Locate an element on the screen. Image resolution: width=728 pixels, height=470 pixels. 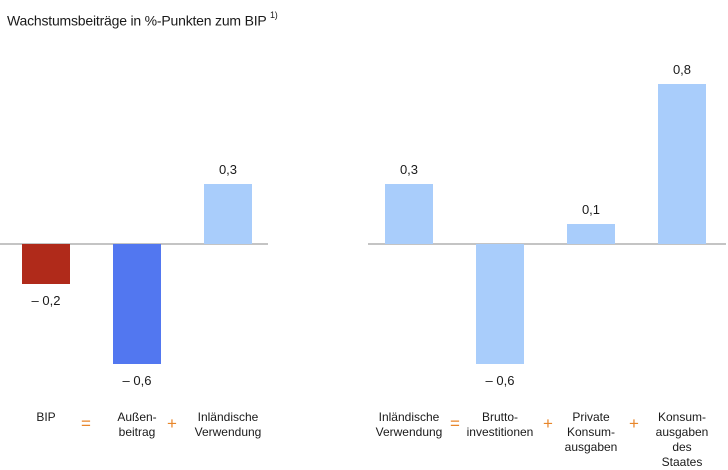
chart-2-category-label-2: Brutto- investitionen is located at coordinates (500, 424).